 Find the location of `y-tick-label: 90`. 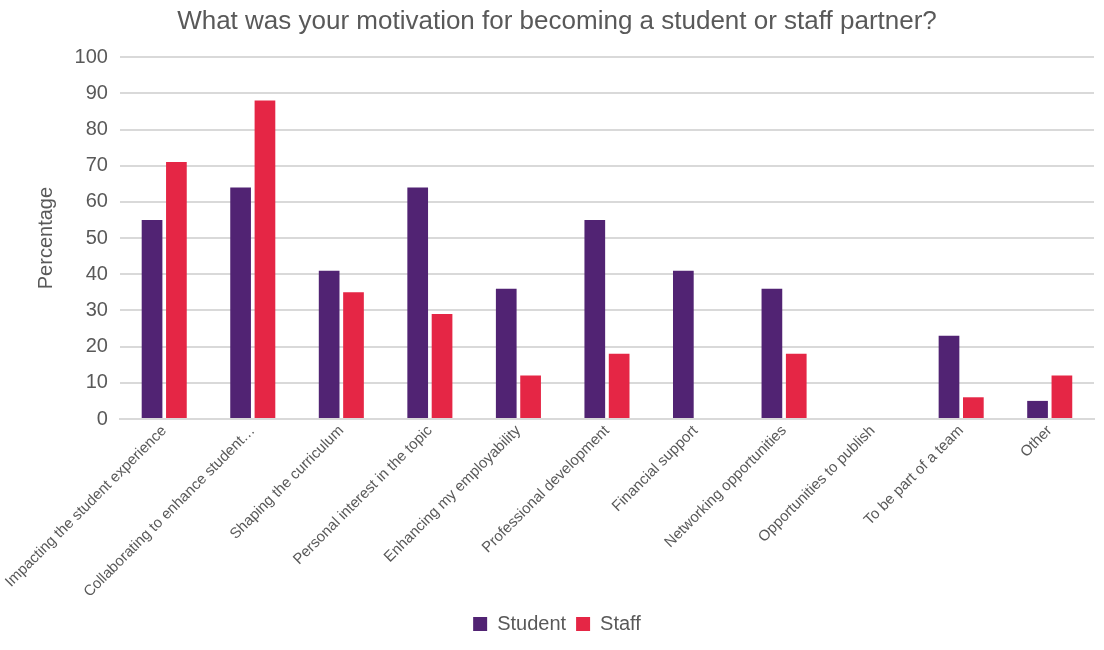

y-tick-label: 90 is located at coordinates (96, 91).